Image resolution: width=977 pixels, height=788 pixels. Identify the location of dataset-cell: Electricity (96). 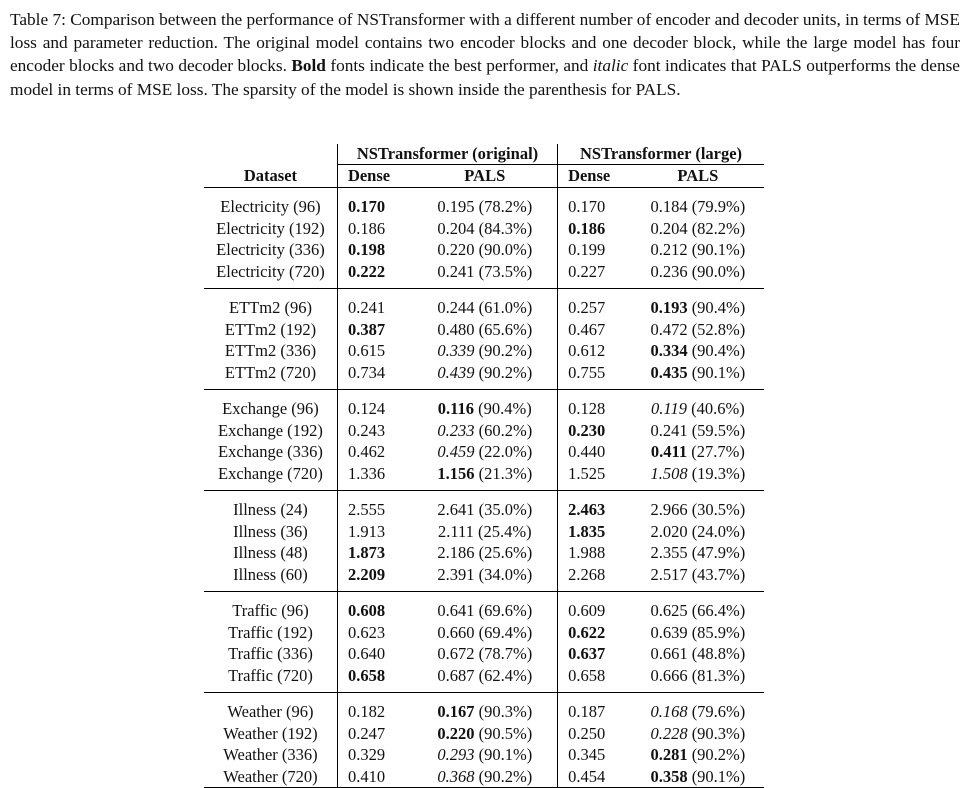
(270, 203).